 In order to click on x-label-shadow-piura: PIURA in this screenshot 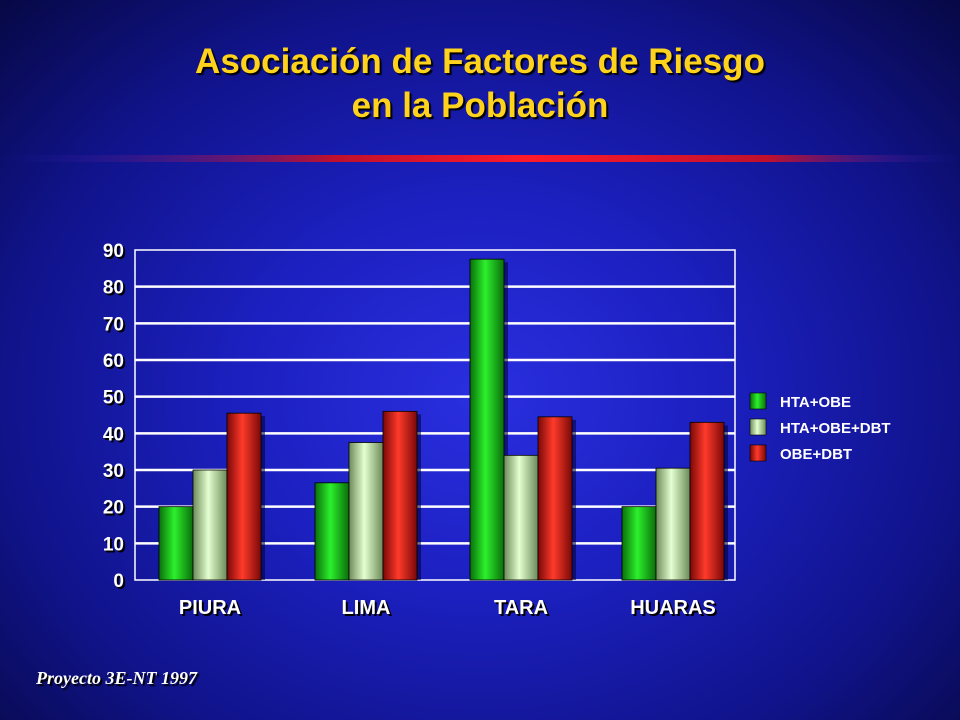, I will do `click(212, 610)`.